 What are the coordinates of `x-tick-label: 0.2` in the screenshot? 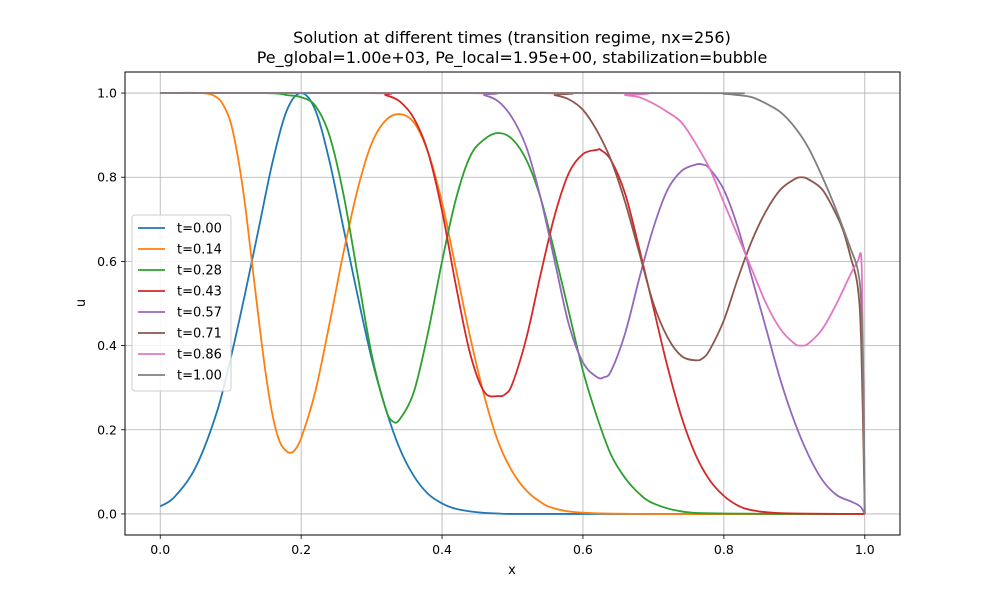 It's located at (301, 549).